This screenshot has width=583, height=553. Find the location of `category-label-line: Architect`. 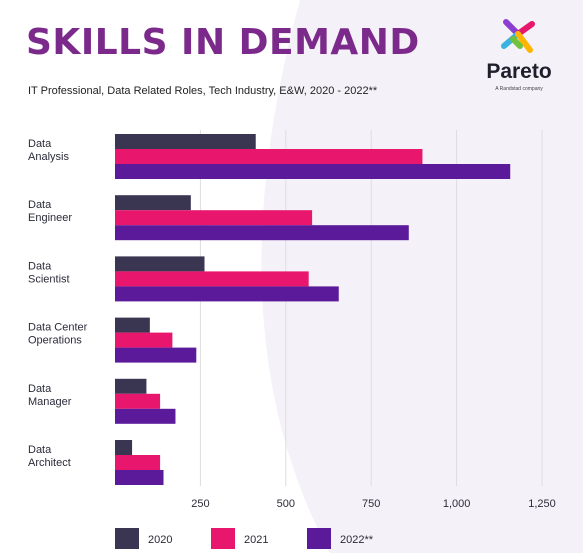

category-label-line: Architect is located at coordinates (49, 463).